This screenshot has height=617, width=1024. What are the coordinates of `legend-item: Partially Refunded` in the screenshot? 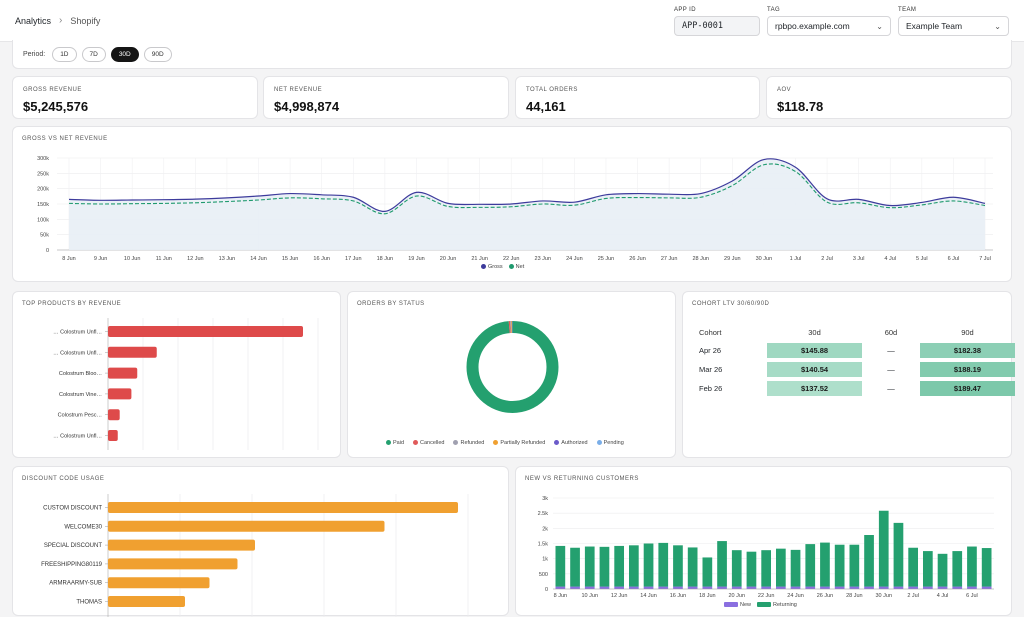 It's located at (519, 443).